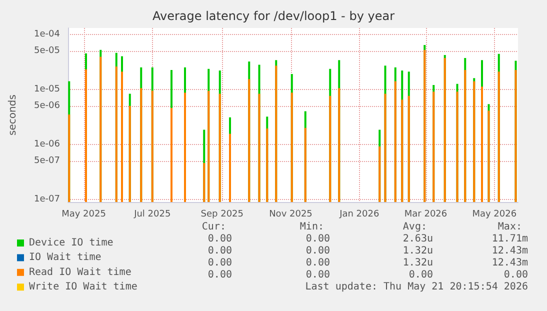 The image size is (547, 311). I want to click on text: 11.71m, so click(510, 239).